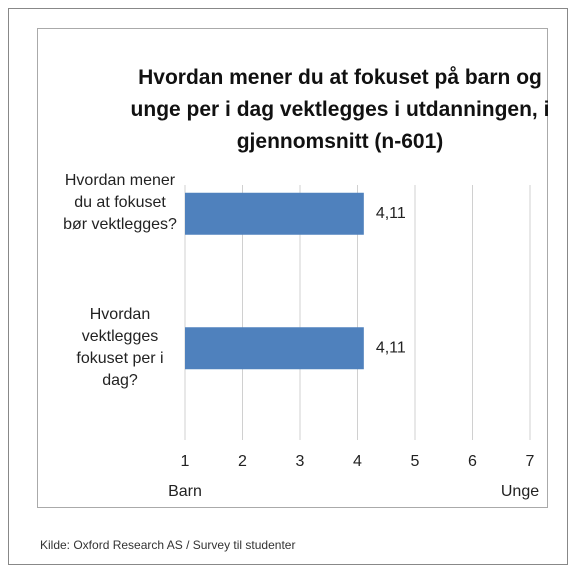  Describe the element at coordinates (357, 461) in the screenshot. I see `x-tick-label: 4` at that location.